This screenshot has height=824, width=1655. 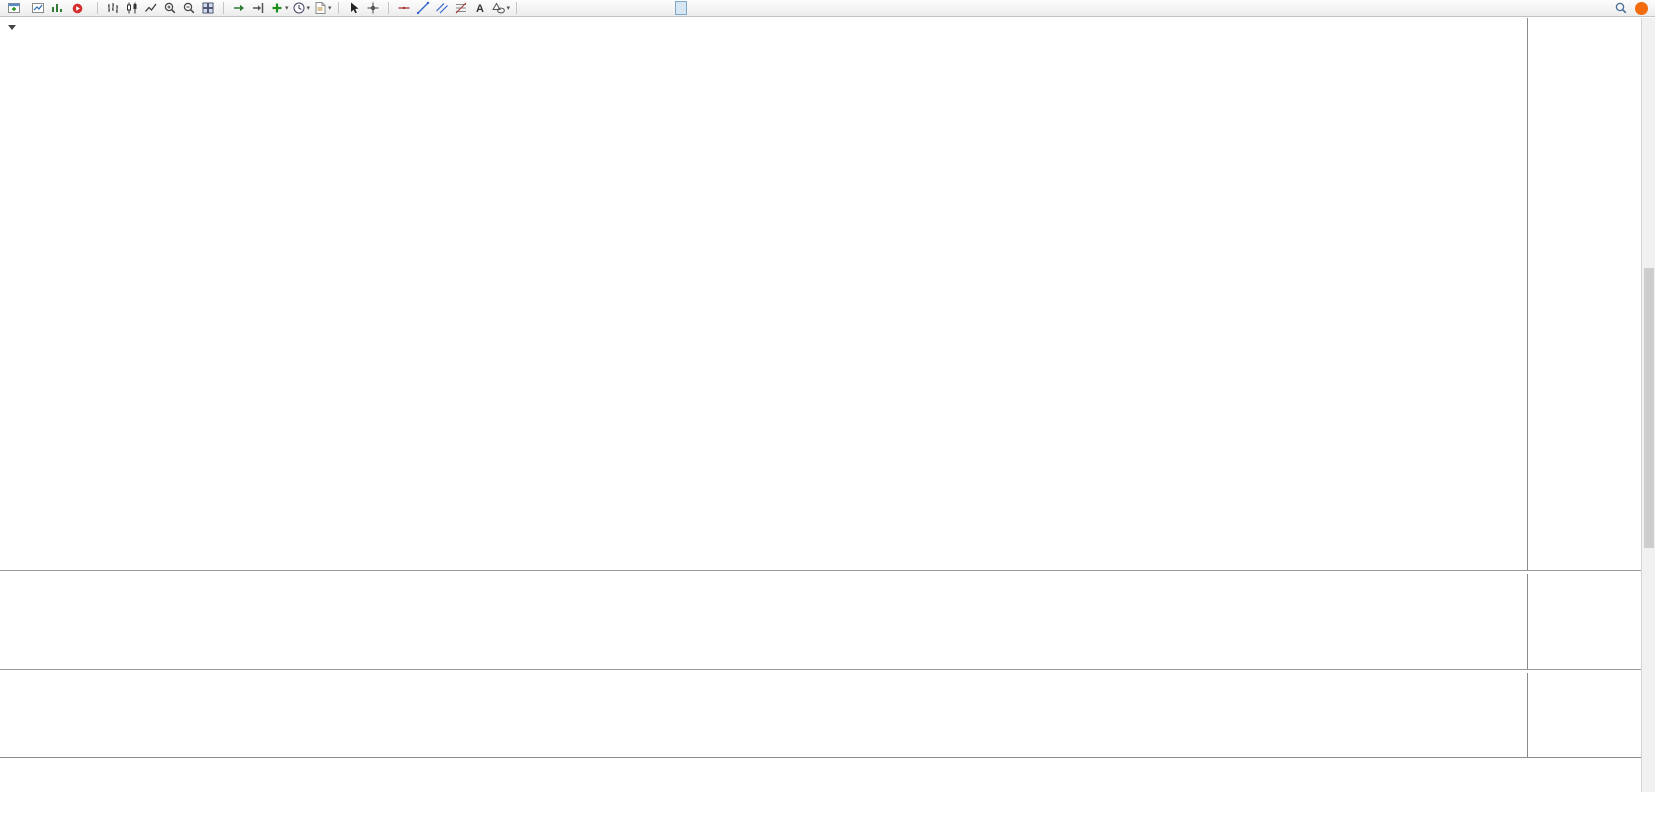 What do you see at coordinates (442, 8) in the screenshot?
I see `channel-icon` at bounding box center [442, 8].